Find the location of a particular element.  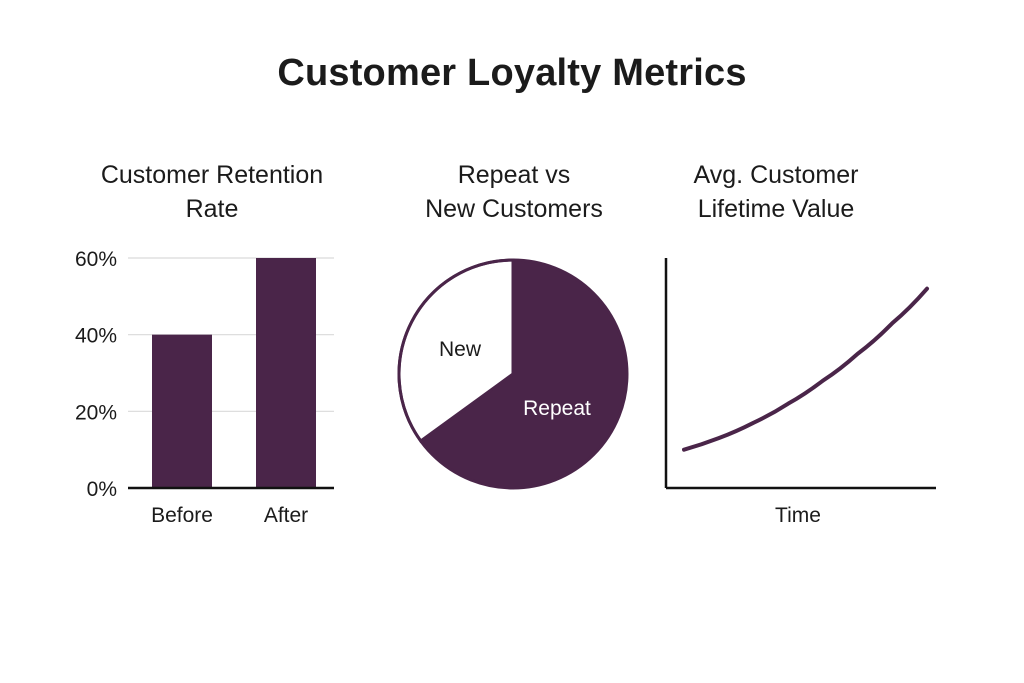

bar-chart-title: Customer Retention Rate is located at coordinates (212, 192).